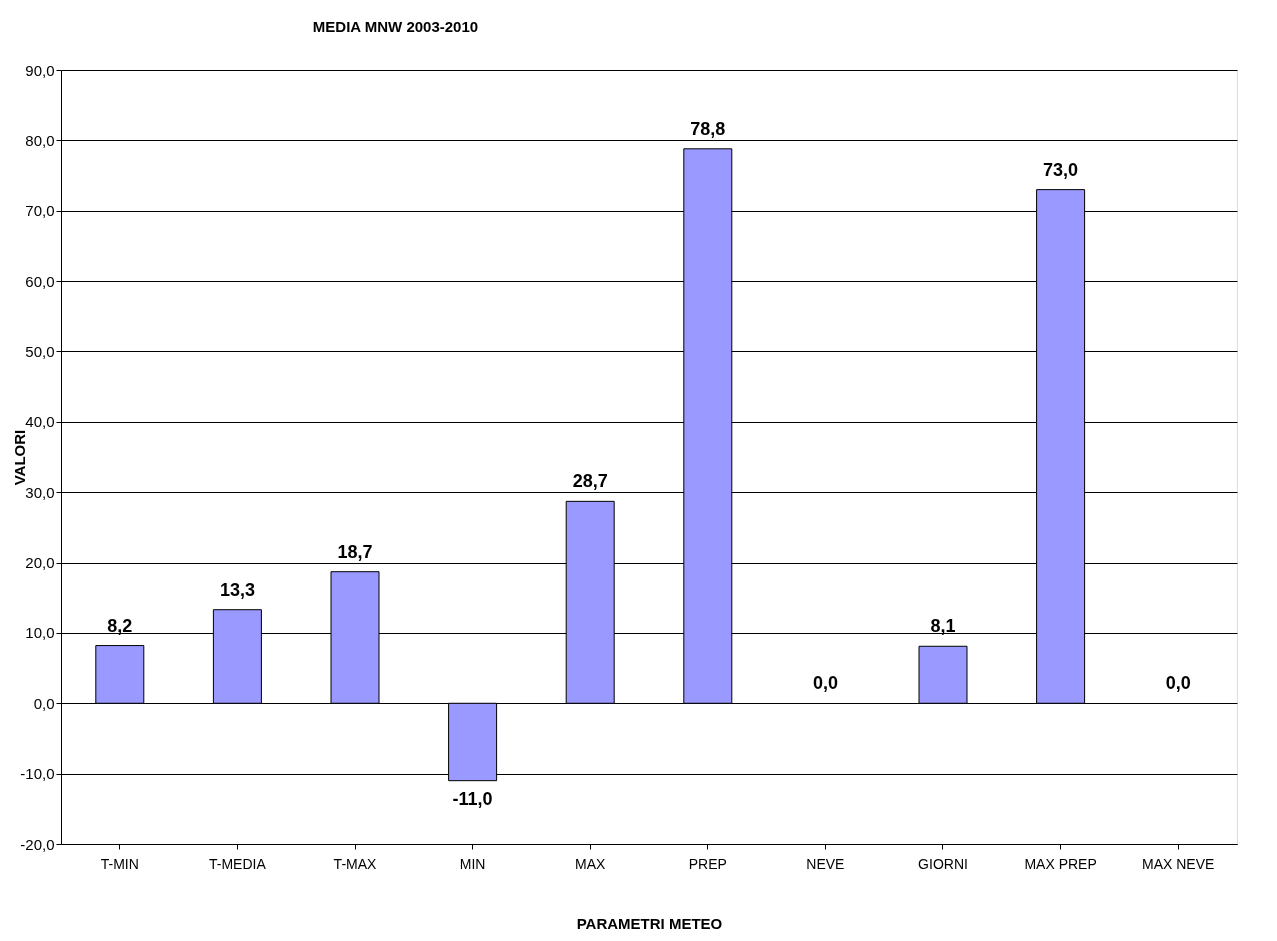  What do you see at coordinates (237, 589) in the screenshot?
I see `data-label: 13,3` at bounding box center [237, 589].